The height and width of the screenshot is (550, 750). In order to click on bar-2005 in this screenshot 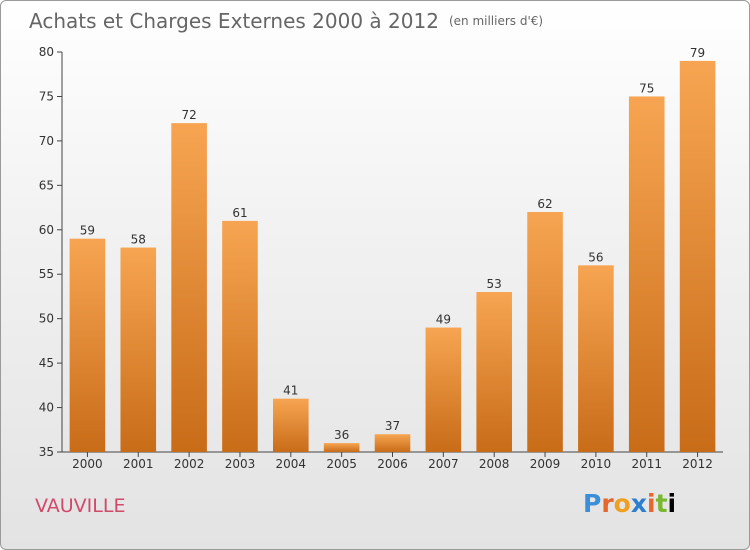, I will do `click(341, 447)`.